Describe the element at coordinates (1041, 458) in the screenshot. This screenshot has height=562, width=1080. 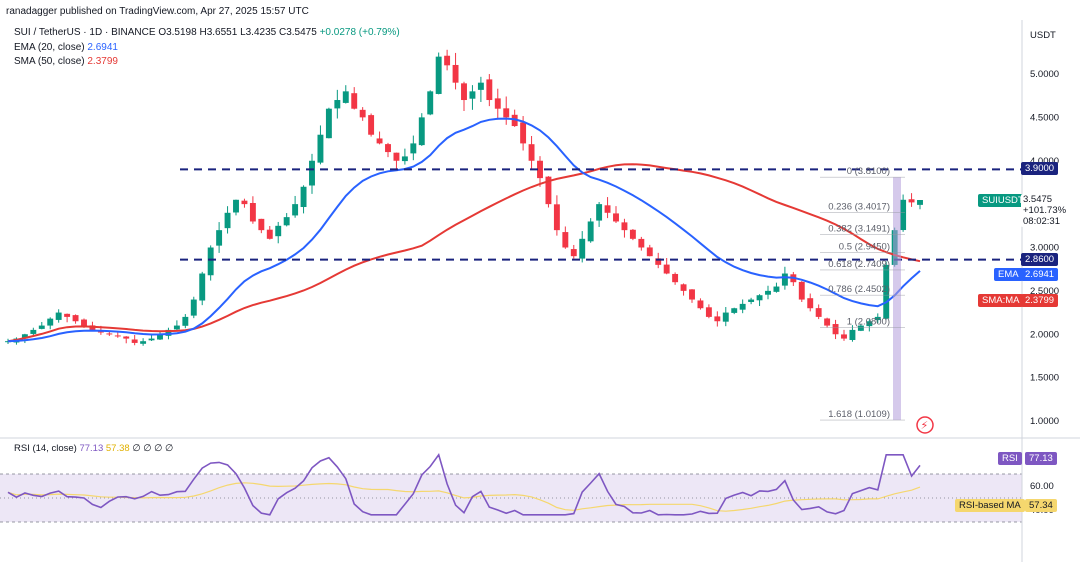
I see `rsi-axis-value: 77.13` at that location.